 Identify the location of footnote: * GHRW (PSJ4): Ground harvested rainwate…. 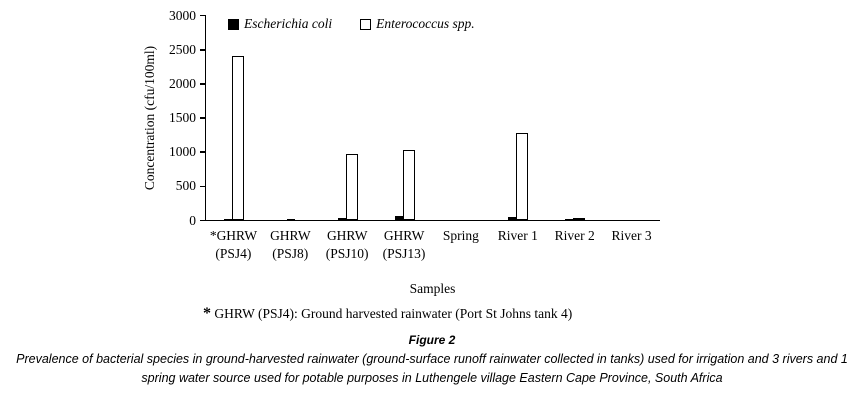
(387, 314).